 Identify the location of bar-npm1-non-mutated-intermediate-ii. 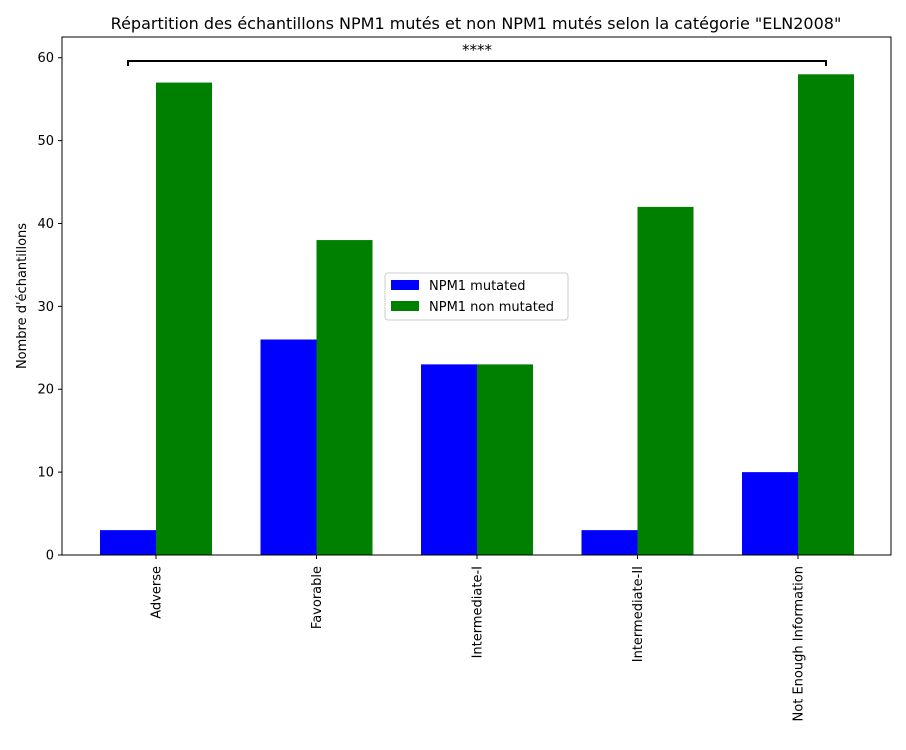
(665, 381).